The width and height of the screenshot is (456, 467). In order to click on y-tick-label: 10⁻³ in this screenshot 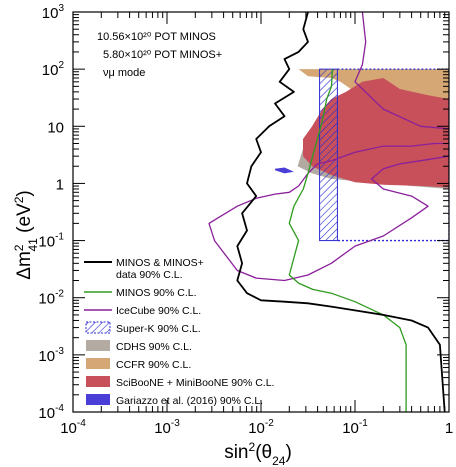, I will do `click(51, 355)`.